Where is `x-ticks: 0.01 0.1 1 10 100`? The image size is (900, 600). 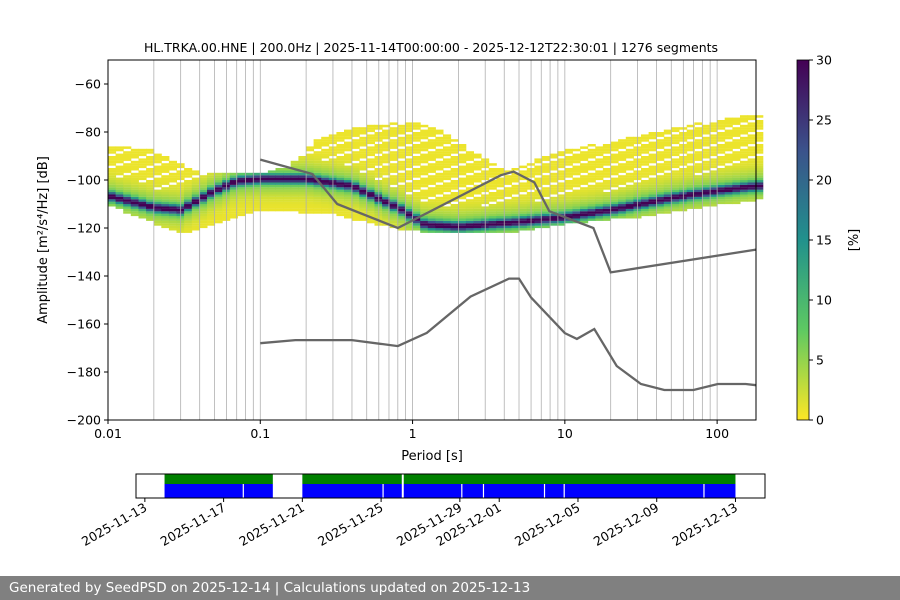
x-ticks: 0.01 0.1 1 10 100 is located at coordinates (411, 430).